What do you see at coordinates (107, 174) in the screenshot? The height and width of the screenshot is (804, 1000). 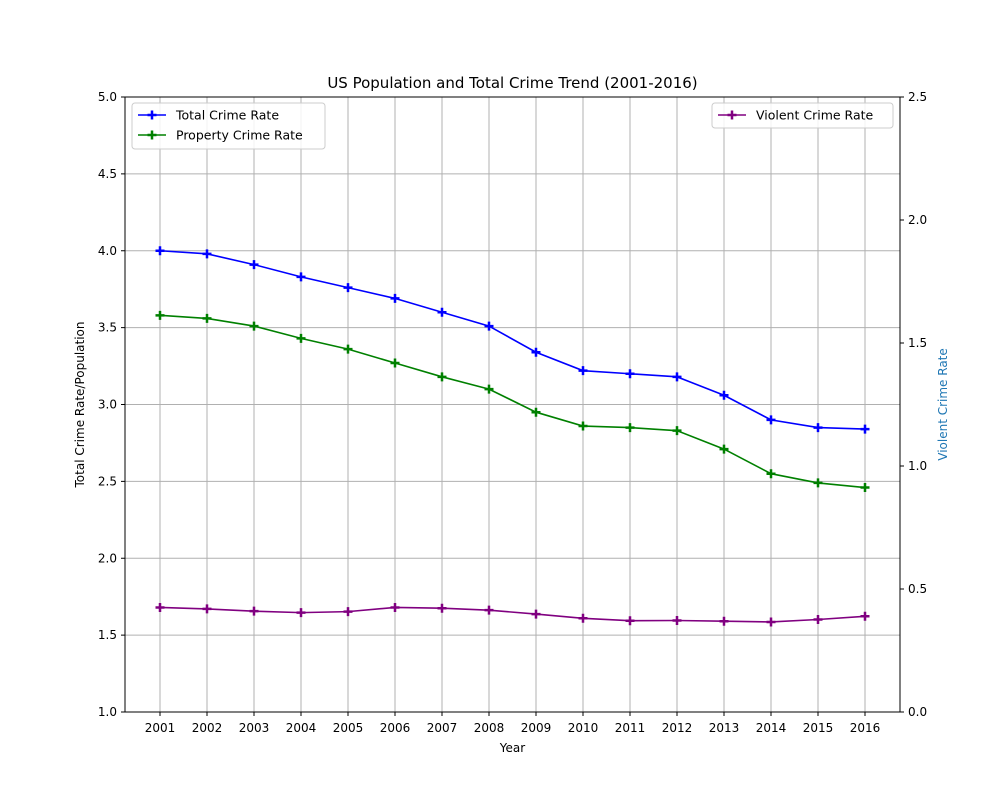 I see `y-tick-label-left: 4.5` at bounding box center [107, 174].